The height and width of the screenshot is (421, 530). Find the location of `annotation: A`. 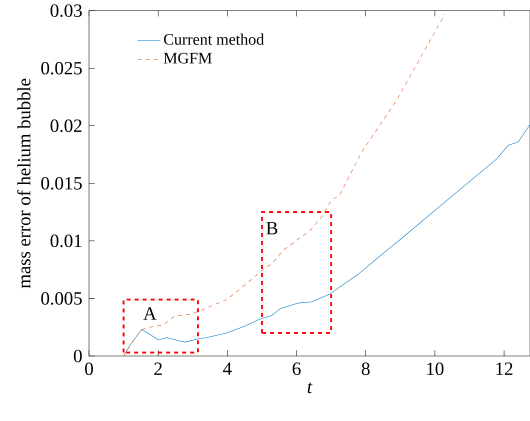

annotation: A is located at coordinates (149, 313).